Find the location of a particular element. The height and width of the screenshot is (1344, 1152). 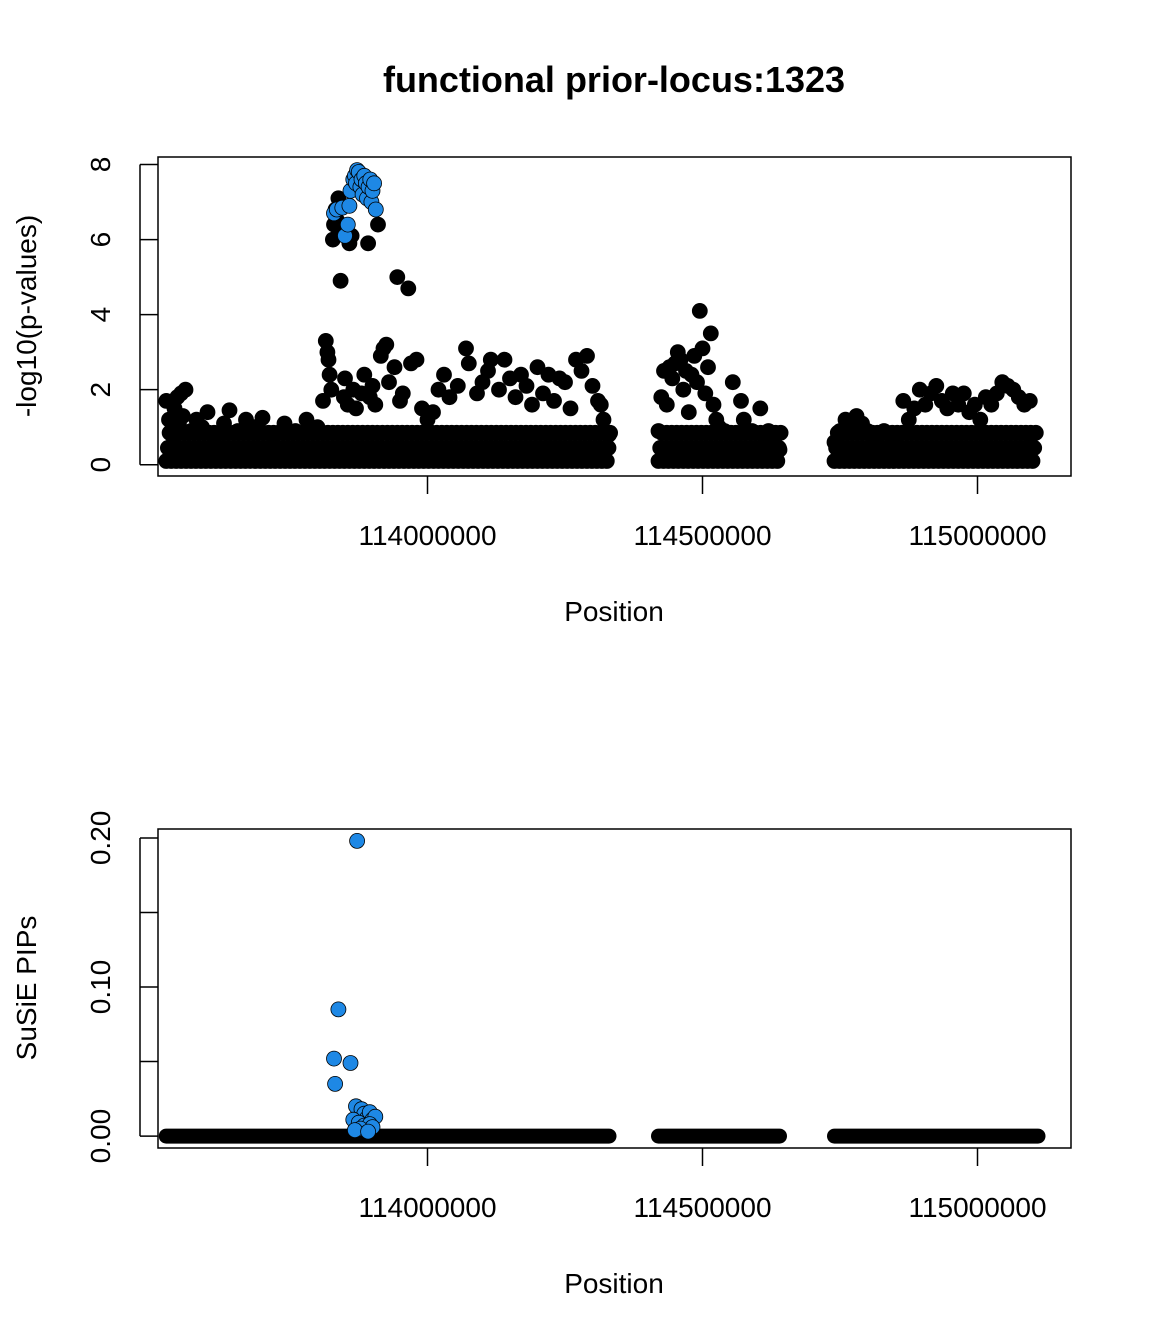

figure-title: functional prior-locus:1323 is located at coordinates (614, 79).